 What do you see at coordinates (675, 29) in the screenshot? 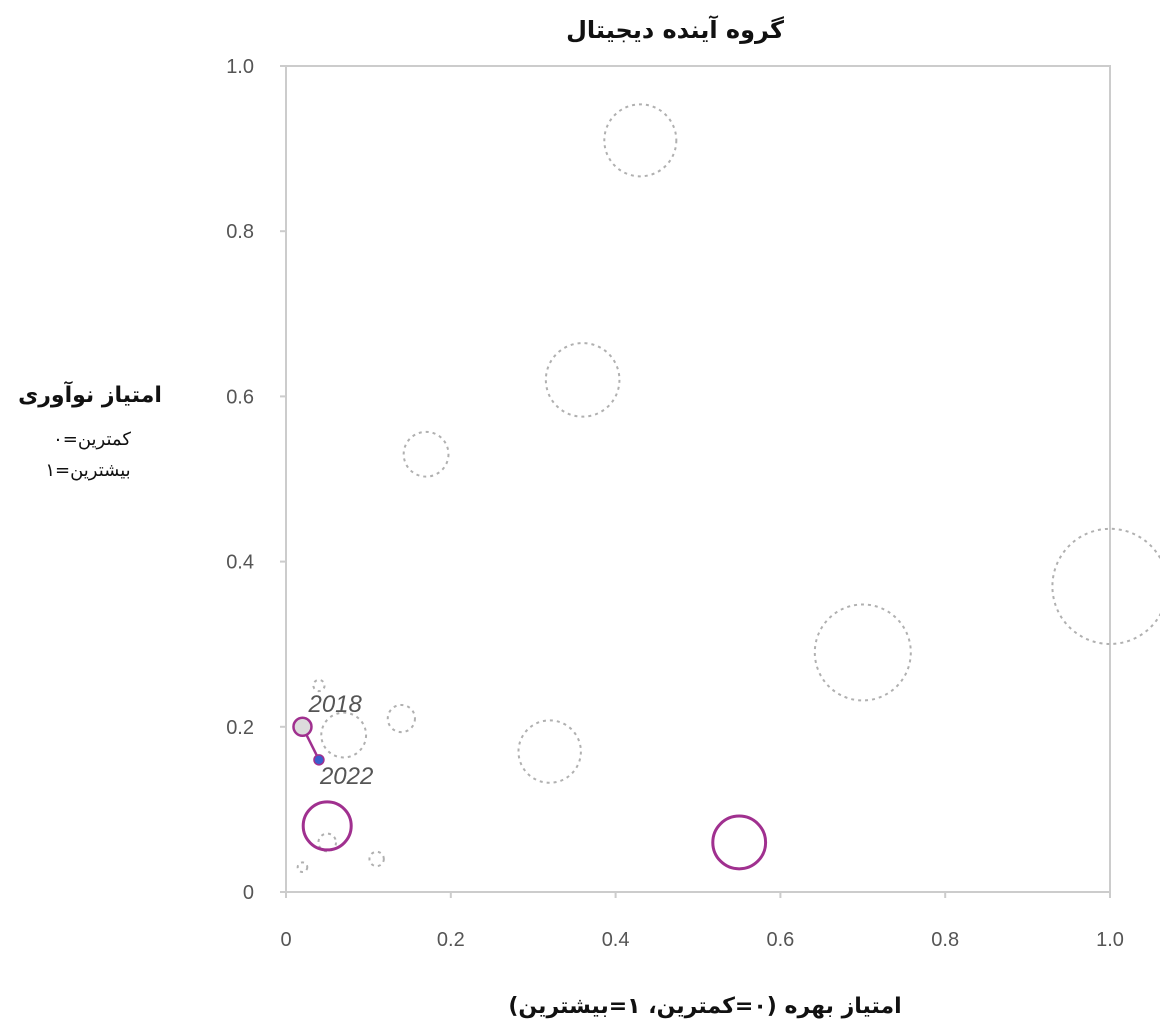
I see `chart-title: گروه آینده دیجیتال` at bounding box center [675, 29].